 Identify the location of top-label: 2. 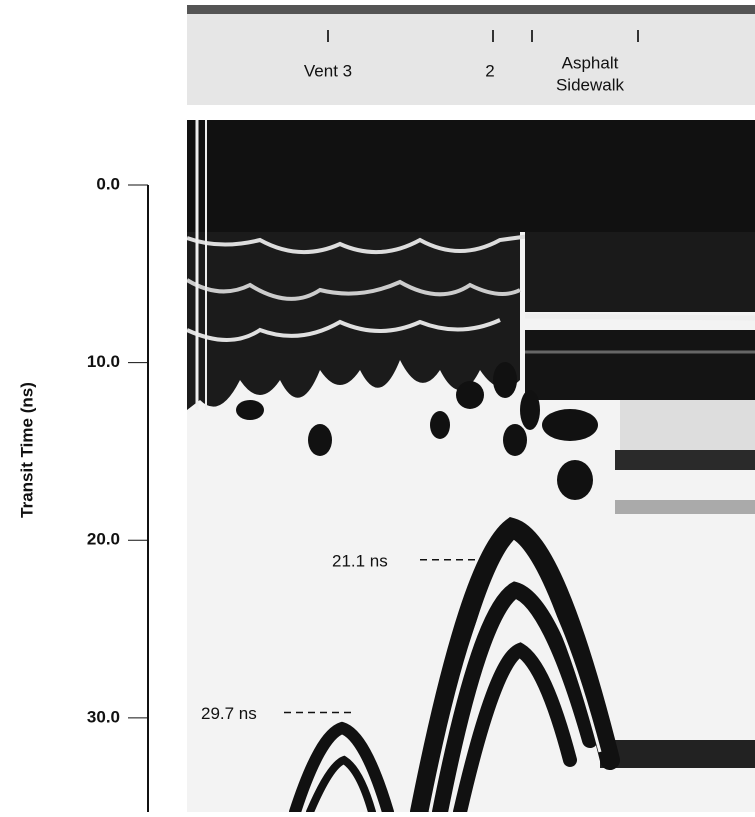
(489, 70).